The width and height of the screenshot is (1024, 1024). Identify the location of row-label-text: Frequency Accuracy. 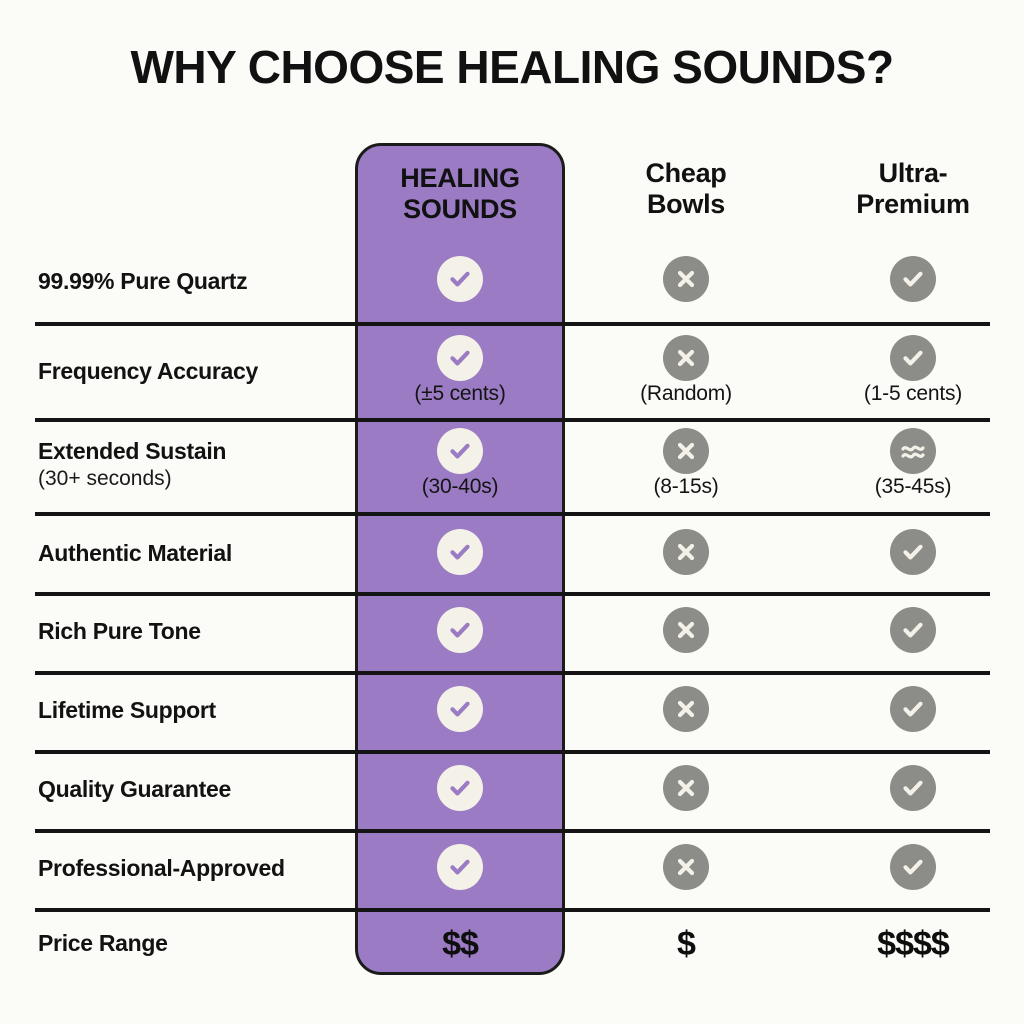
(148, 371).